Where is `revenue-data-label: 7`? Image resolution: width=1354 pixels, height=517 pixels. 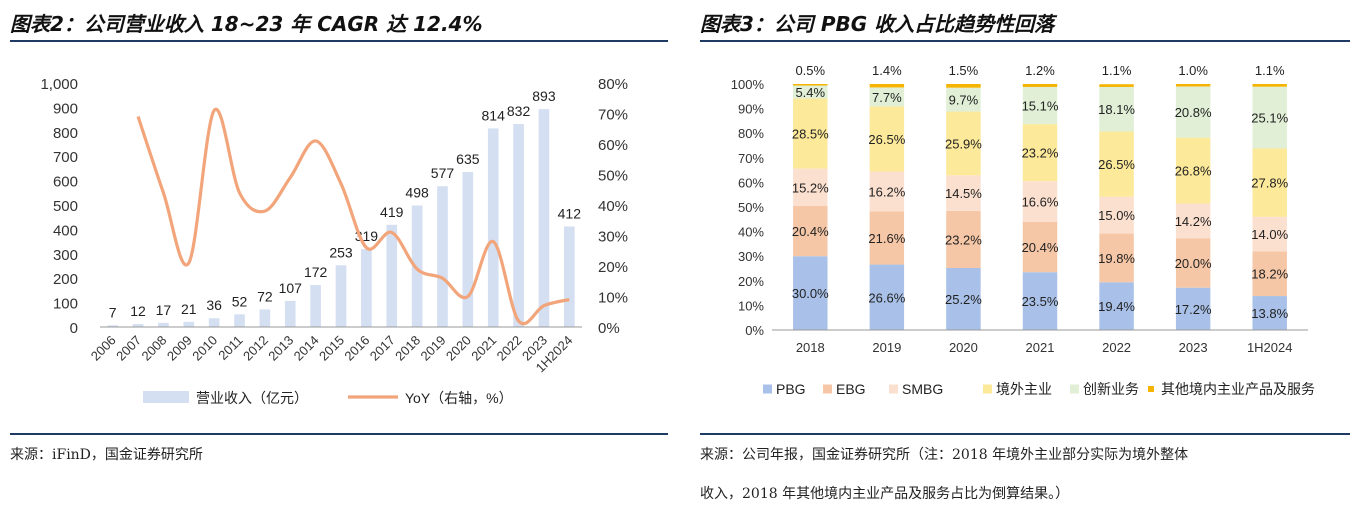
revenue-data-label: 7 is located at coordinates (113, 312).